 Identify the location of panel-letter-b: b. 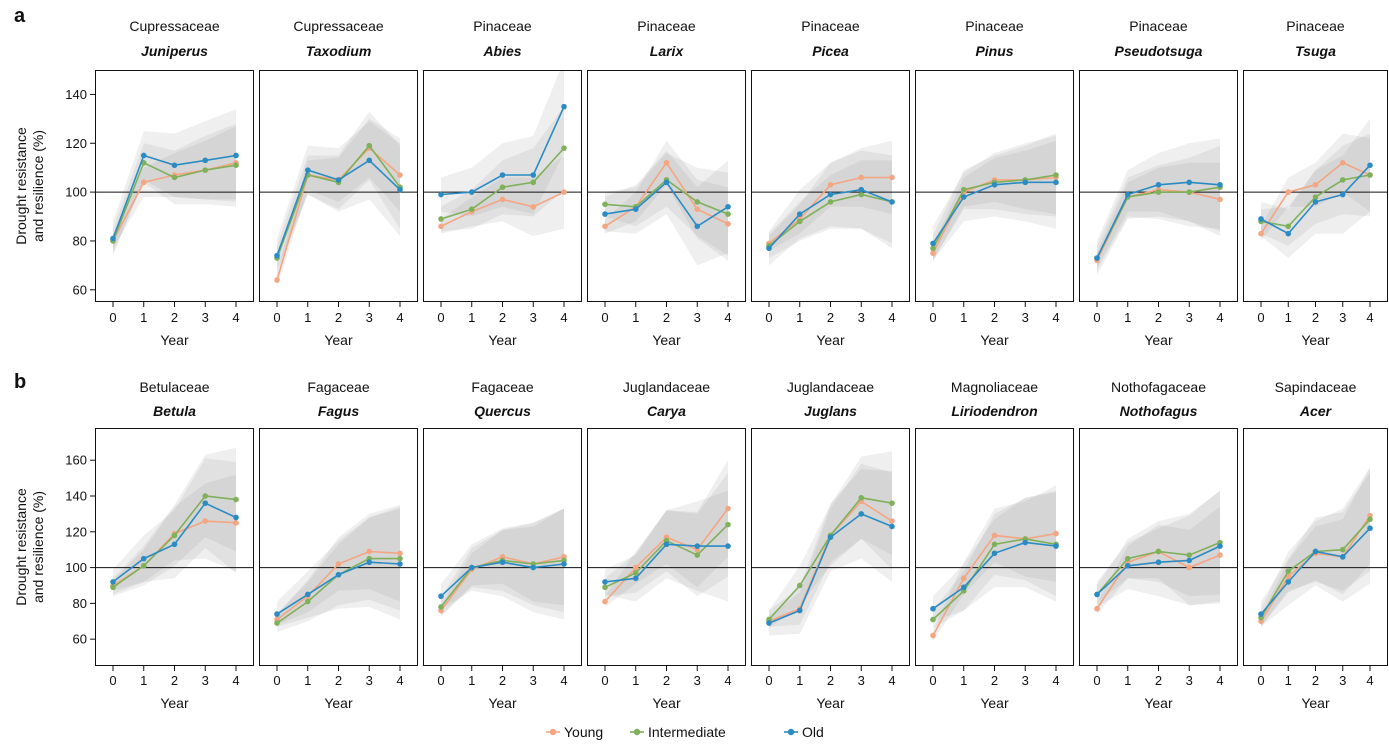
(20, 382).